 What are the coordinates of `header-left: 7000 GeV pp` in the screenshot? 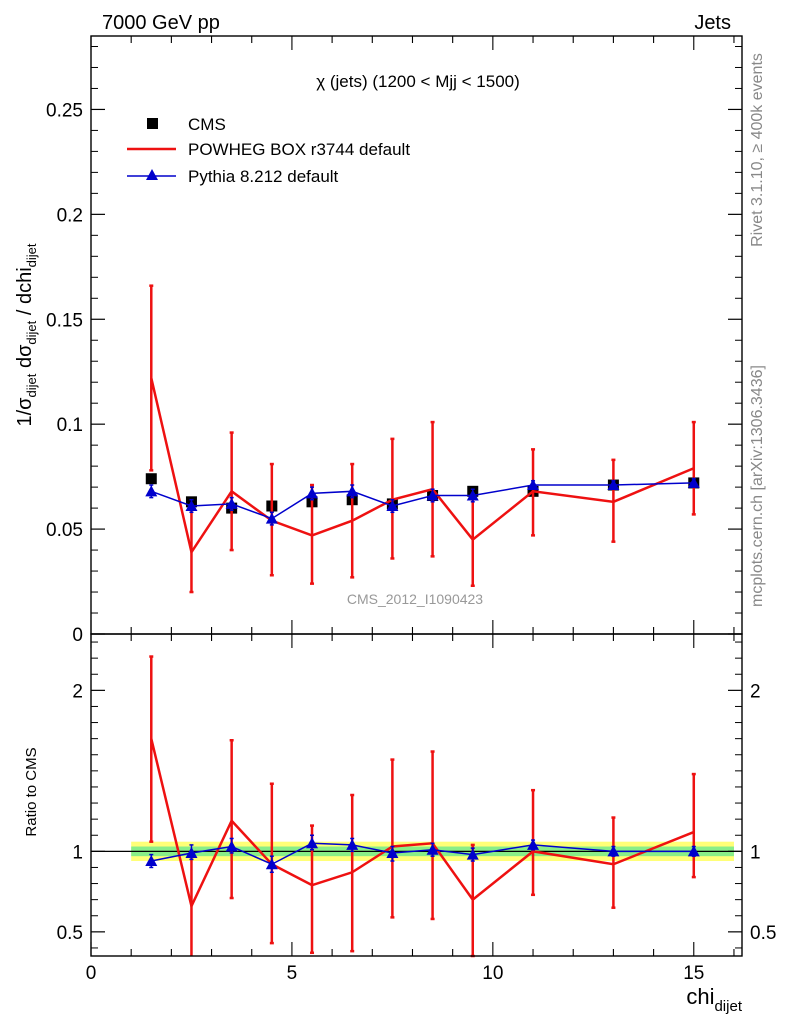 It's located at (161, 23).